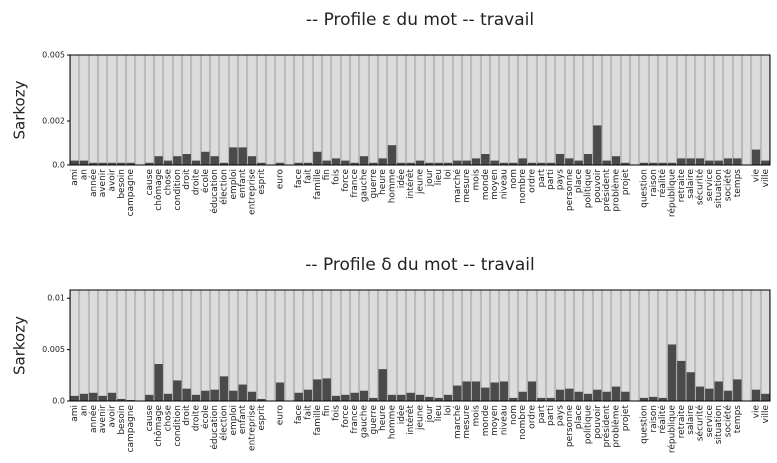 This screenshot has height=463, width=777. Describe the element at coordinates (53, 349) in the screenshot. I see `y-tick-label: 0.005` at that location.